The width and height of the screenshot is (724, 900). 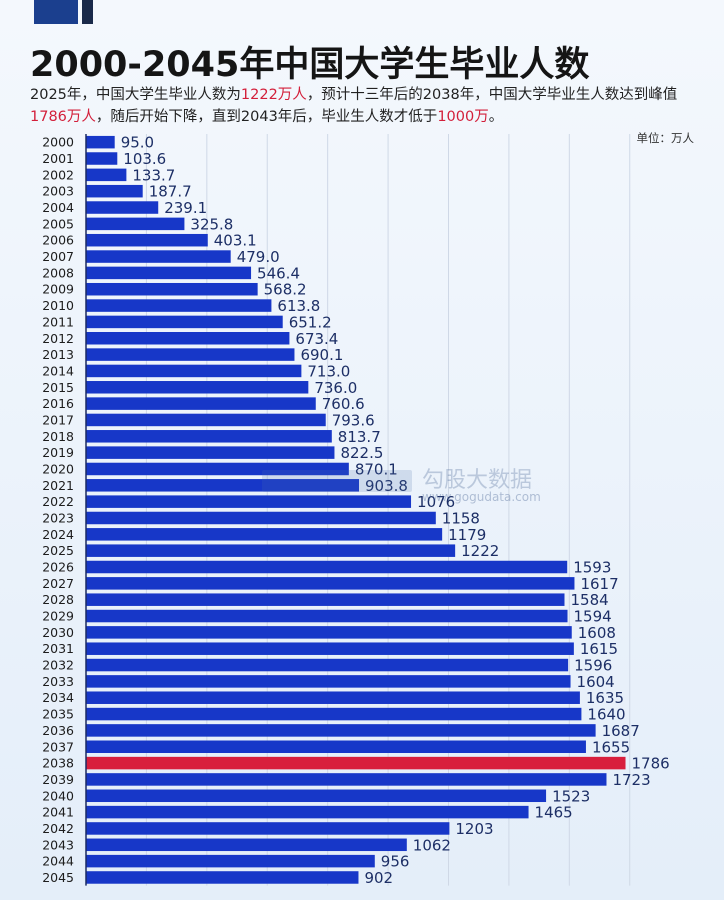 I want to click on year-label: 2035, so click(x=58, y=714).